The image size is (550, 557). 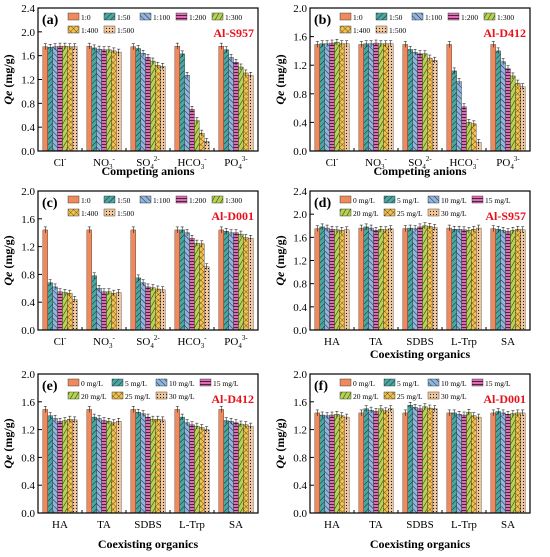 What do you see at coordinates (233, 33) in the screenshot?
I see `sample-tag: Al-S957` at bounding box center [233, 33].